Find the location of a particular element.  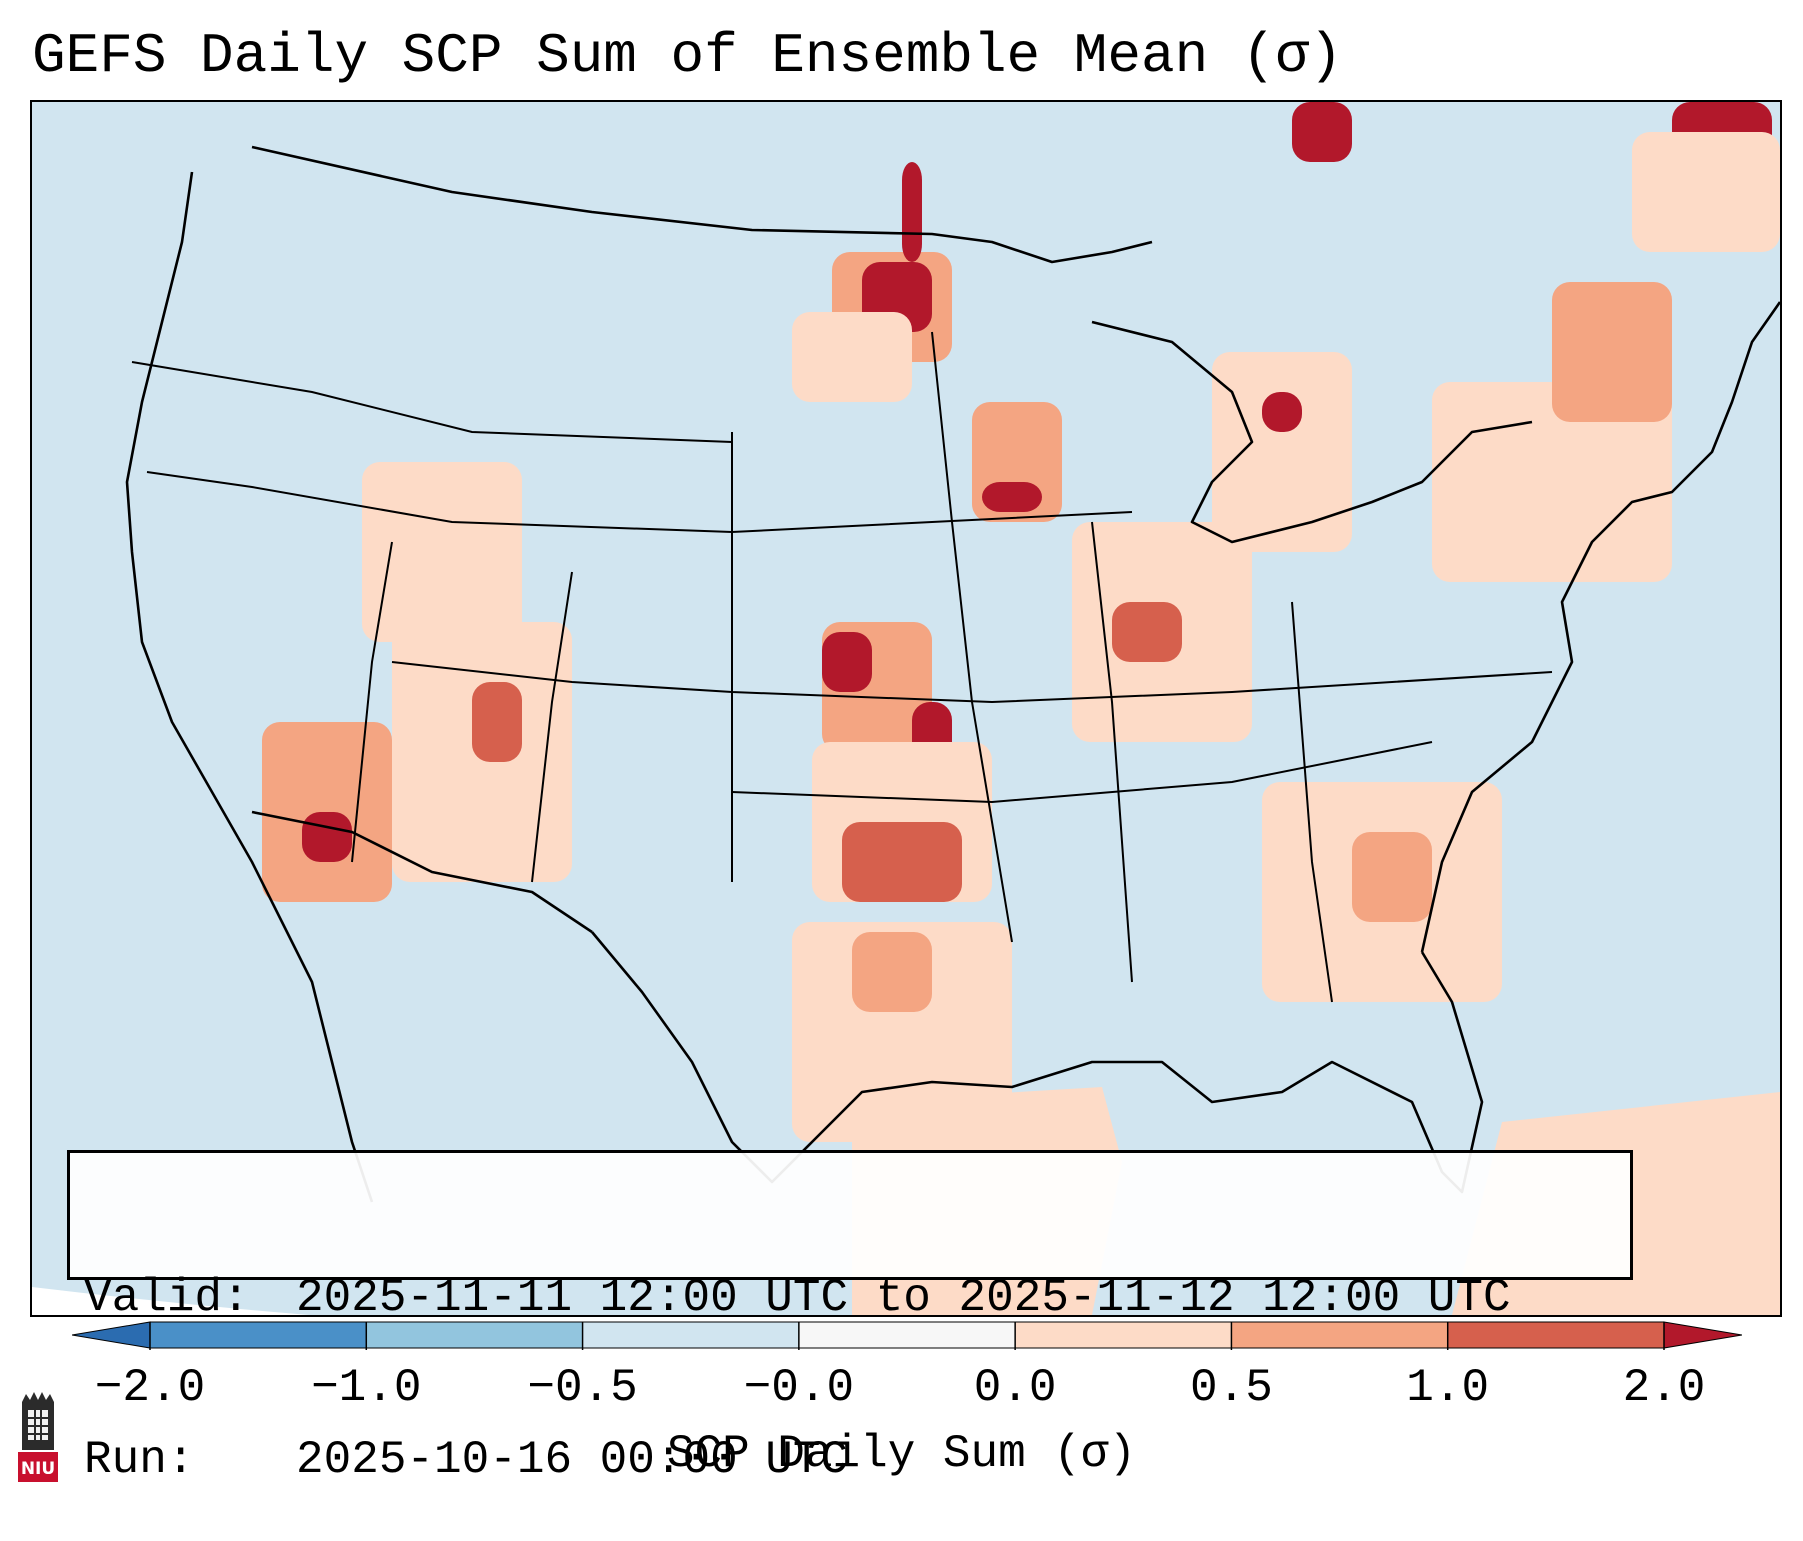

valid-label: Valid: is located at coordinates (167, 1298).